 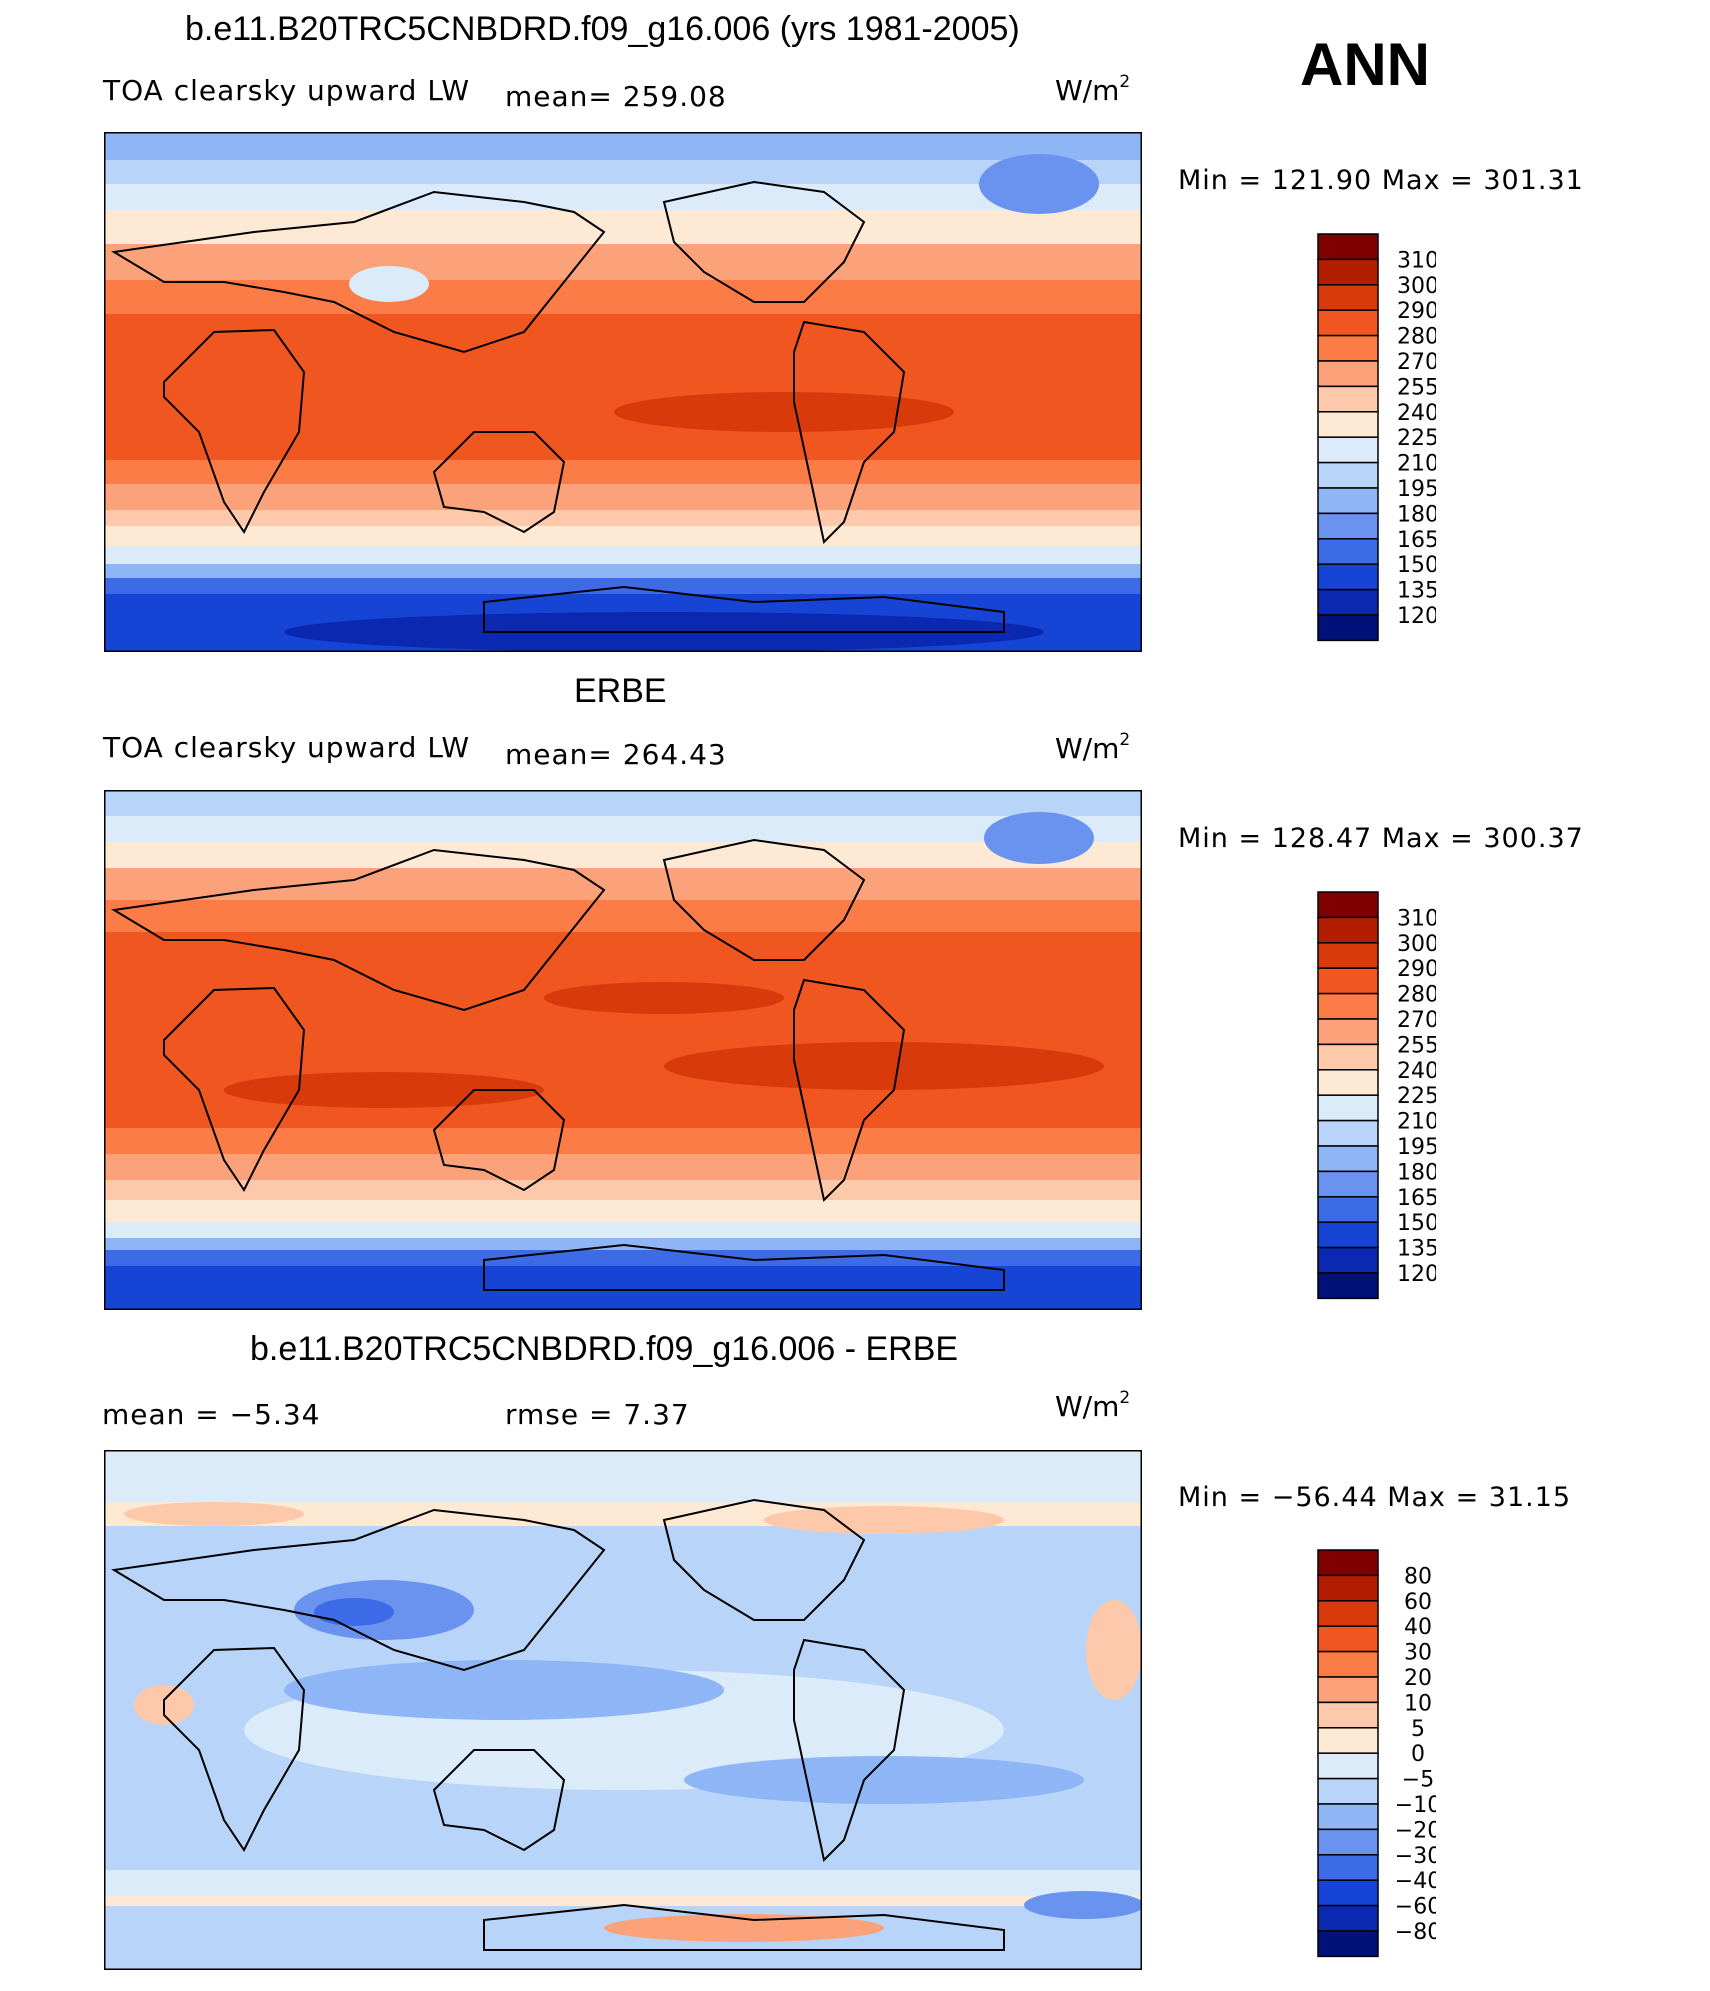 I want to click on panel2-colorbar-tick-label: 290, so click(x=1416, y=969).